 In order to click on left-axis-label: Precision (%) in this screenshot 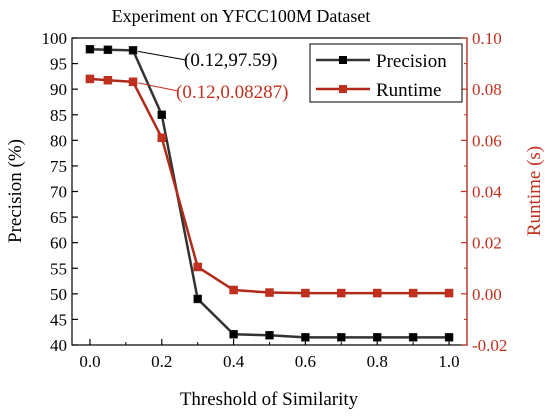, I will do `click(15, 191)`.